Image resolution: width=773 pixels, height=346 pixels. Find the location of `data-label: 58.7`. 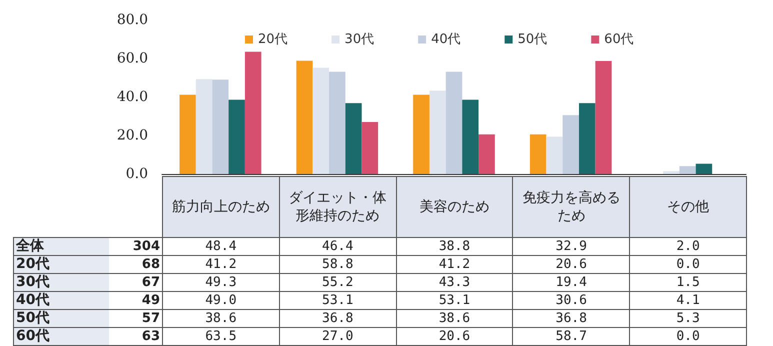

data-label: 58.7 is located at coordinates (571, 337).